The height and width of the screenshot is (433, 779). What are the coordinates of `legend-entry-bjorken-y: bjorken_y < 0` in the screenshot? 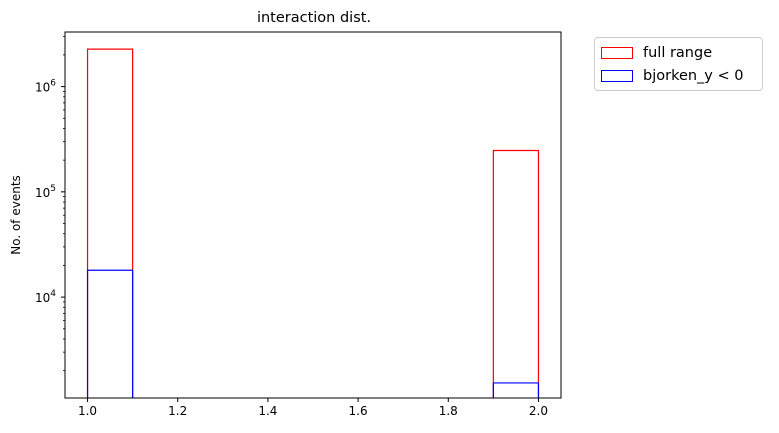 It's located at (672, 76).